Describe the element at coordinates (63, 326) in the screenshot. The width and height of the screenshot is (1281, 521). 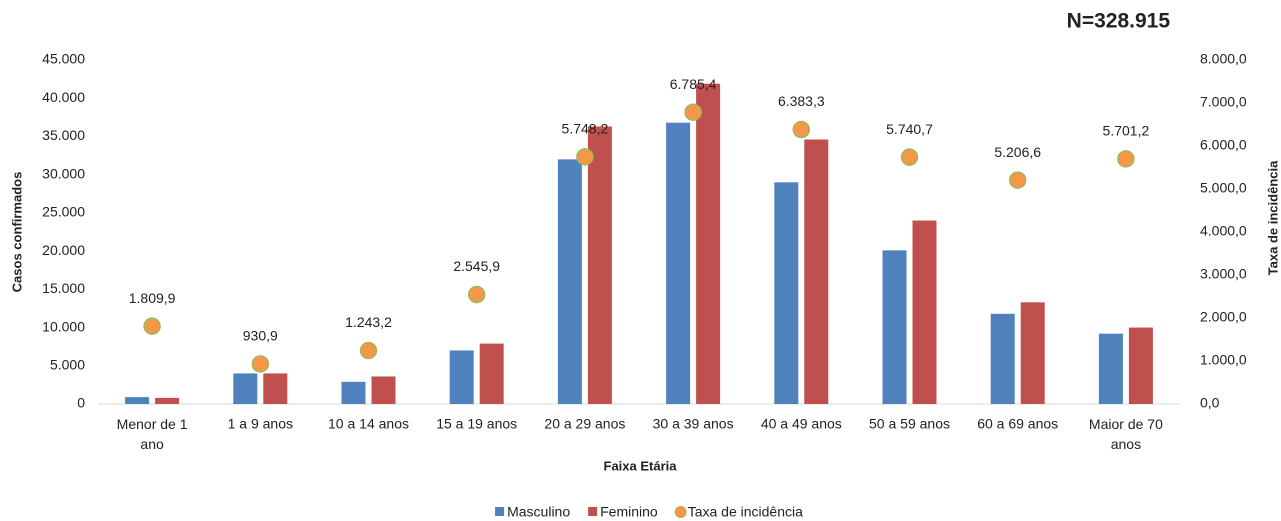
I see `y-tick-label: 10.000` at that location.